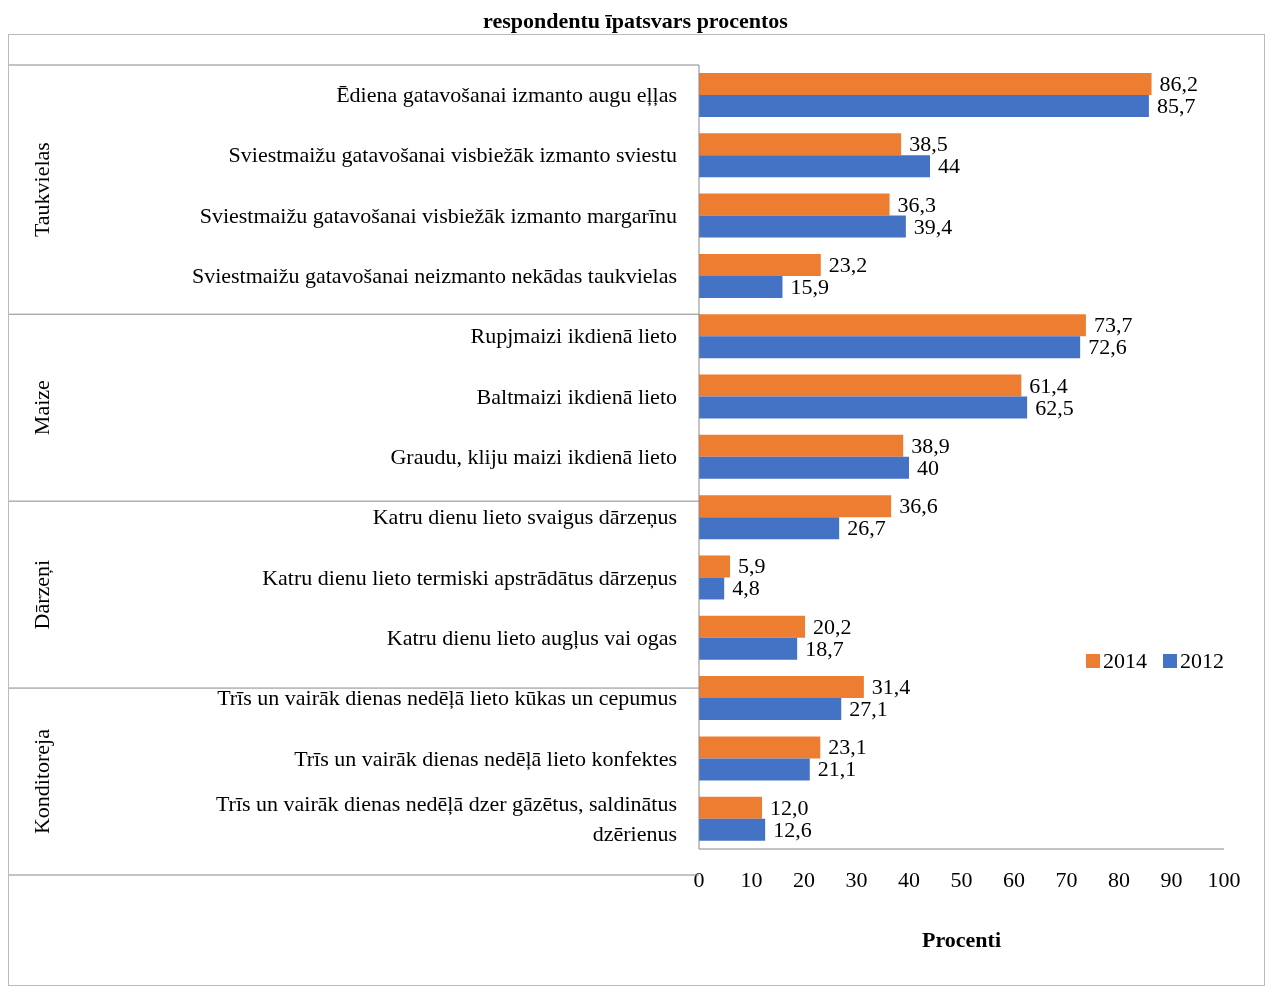 Image resolution: width=1276 pixels, height=1005 pixels. What do you see at coordinates (848, 264) in the screenshot?
I see `data-label: 23,2` at bounding box center [848, 264].